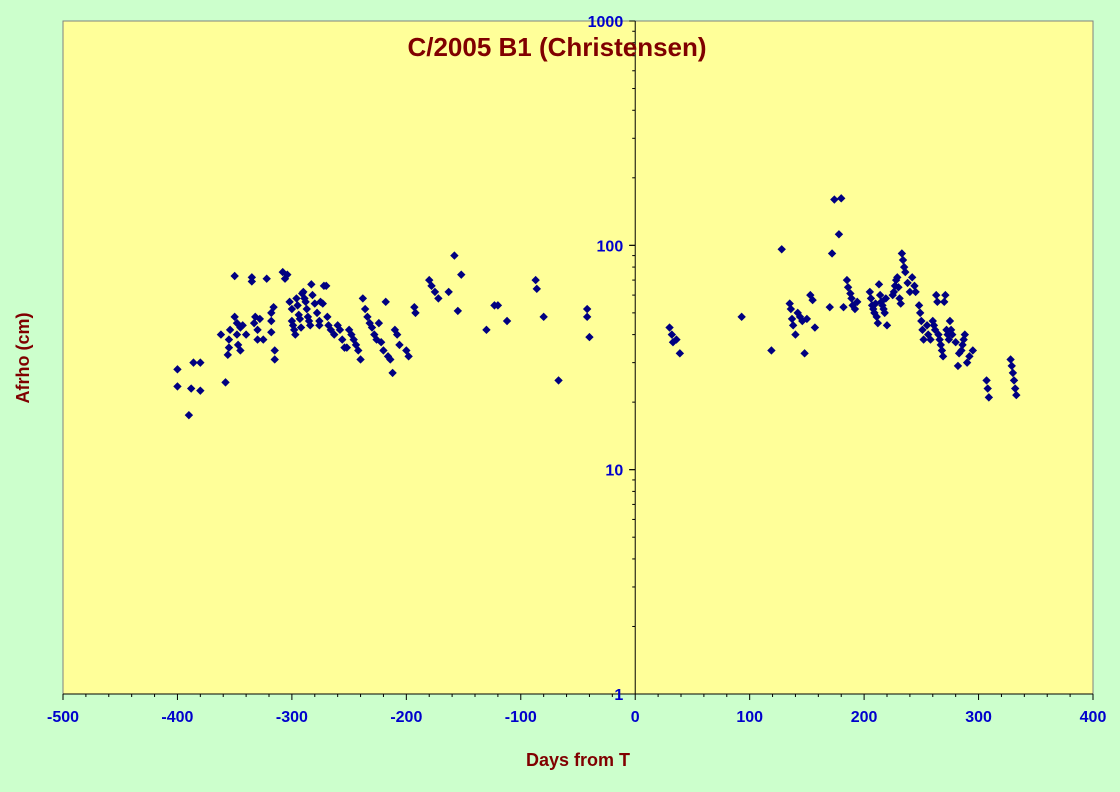 The width and height of the screenshot is (1120, 792). Describe the element at coordinates (292, 717) in the screenshot. I see `x-tick-label: -300` at that location.